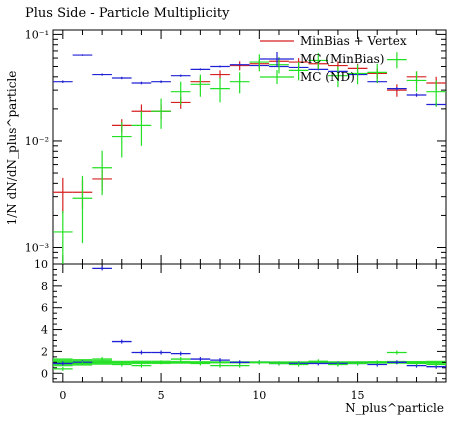 The image size is (461, 422). What do you see at coordinates (37, 141) in the screenshot?
I see `y-tick-label: 10⁻²` at bounding box center [37, 141].